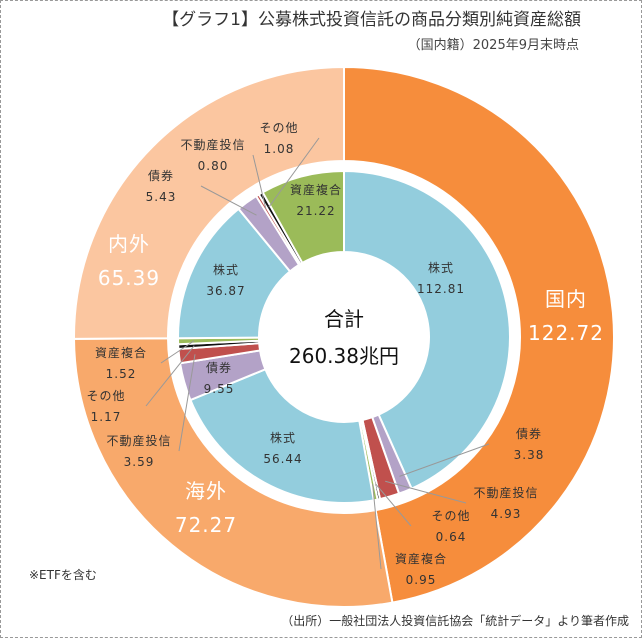 Image resolution: width=642 pixels, height=638 pixels. I want to click on inner-label-value-9: 1.52, so click(121, 374).